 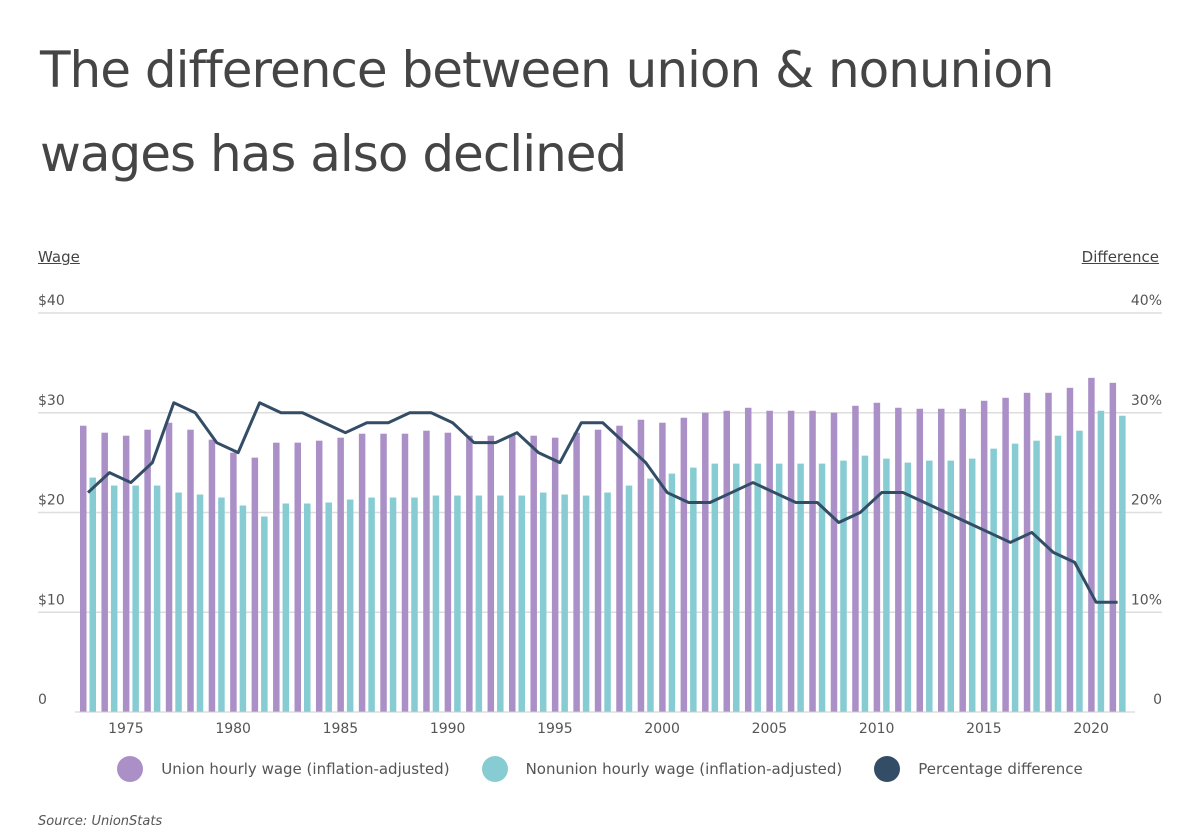 What do you see at coordinates (42, 700) in the screenshot?
I see `y-tick-label-left: 0` at bounding box center [42, 700].